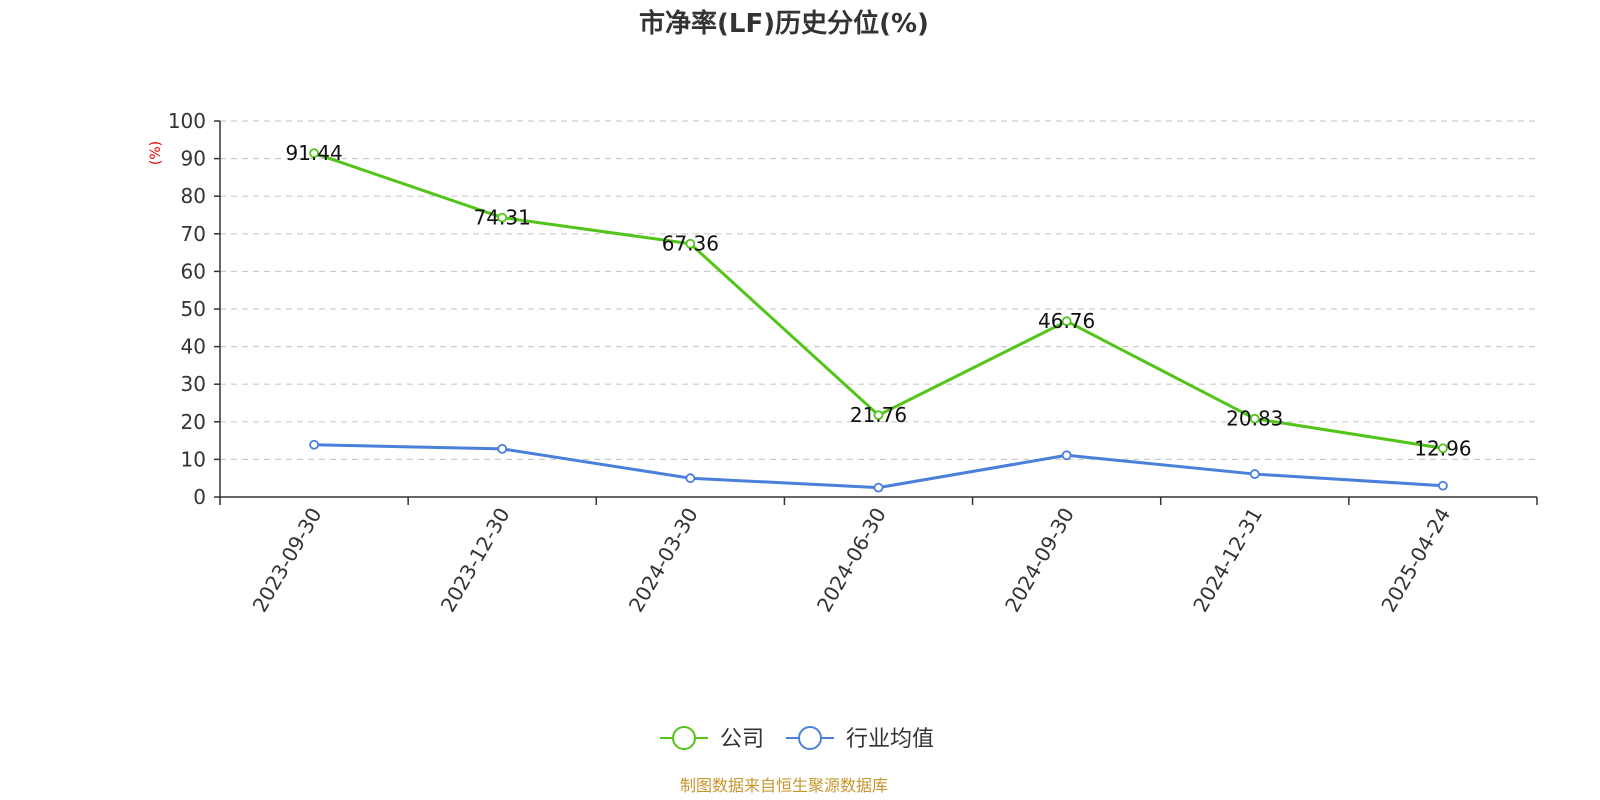 The height and width of the screenshot is (800, 1600). I want to click on data-label: 12.96, so click(1442, 448).